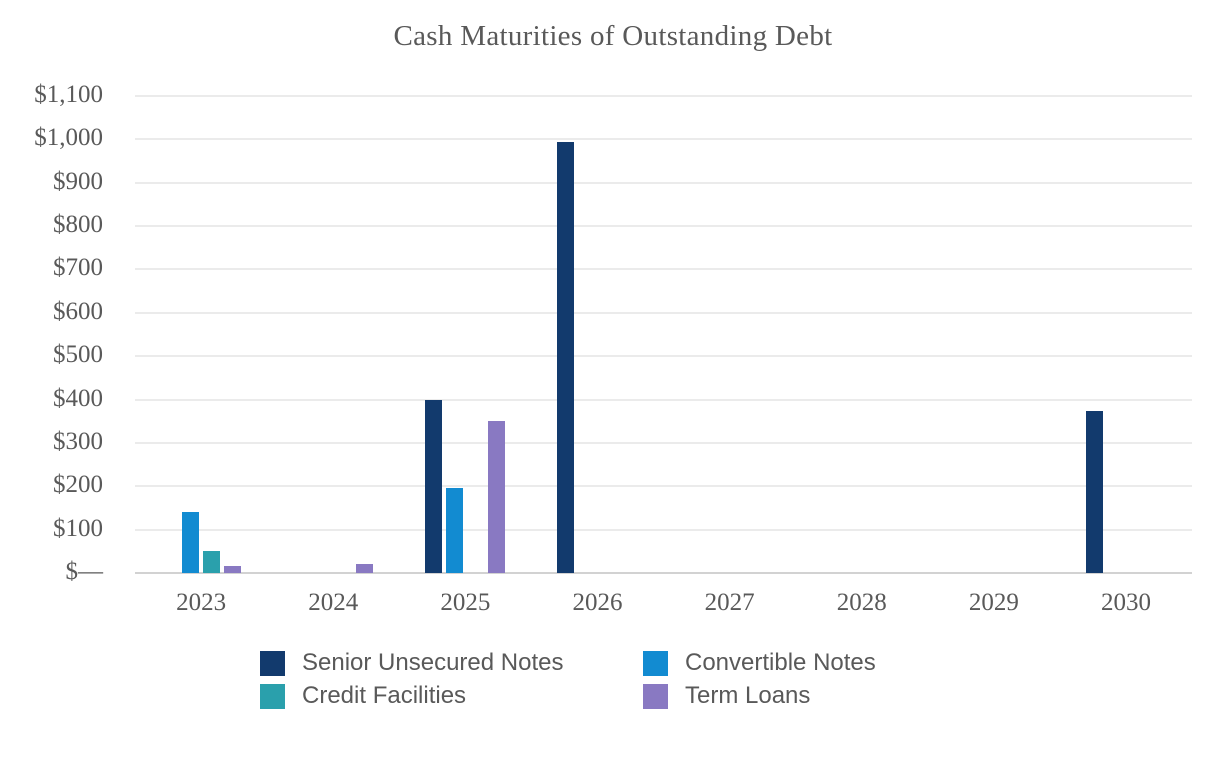  What do you see at coordinates (729, 602) in the screenshot?
I see `x-tick-label-2027: 2027` at bounding box center [729, 602].